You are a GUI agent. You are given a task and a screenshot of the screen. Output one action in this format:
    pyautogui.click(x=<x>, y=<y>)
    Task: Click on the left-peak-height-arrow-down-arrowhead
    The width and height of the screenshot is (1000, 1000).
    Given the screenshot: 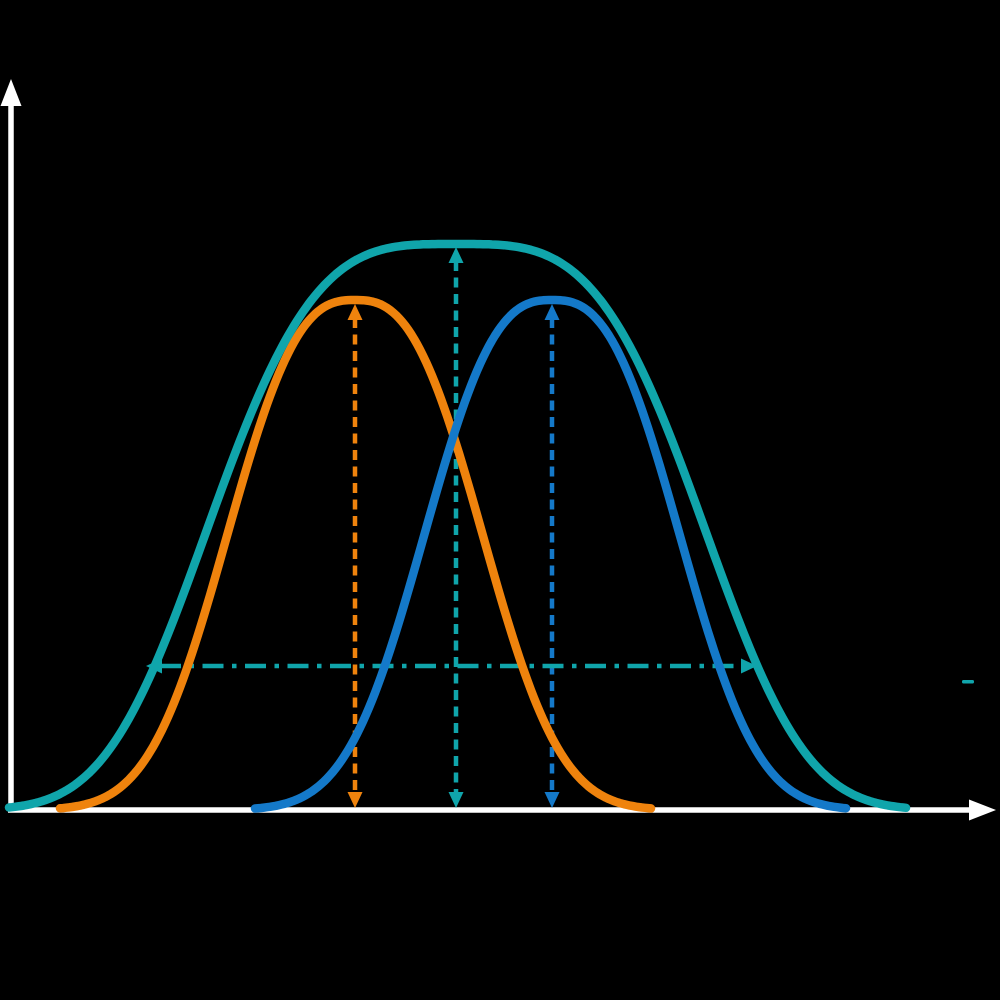 What is the action you would take?
    pyautogui.click(x=355, y=800)
    